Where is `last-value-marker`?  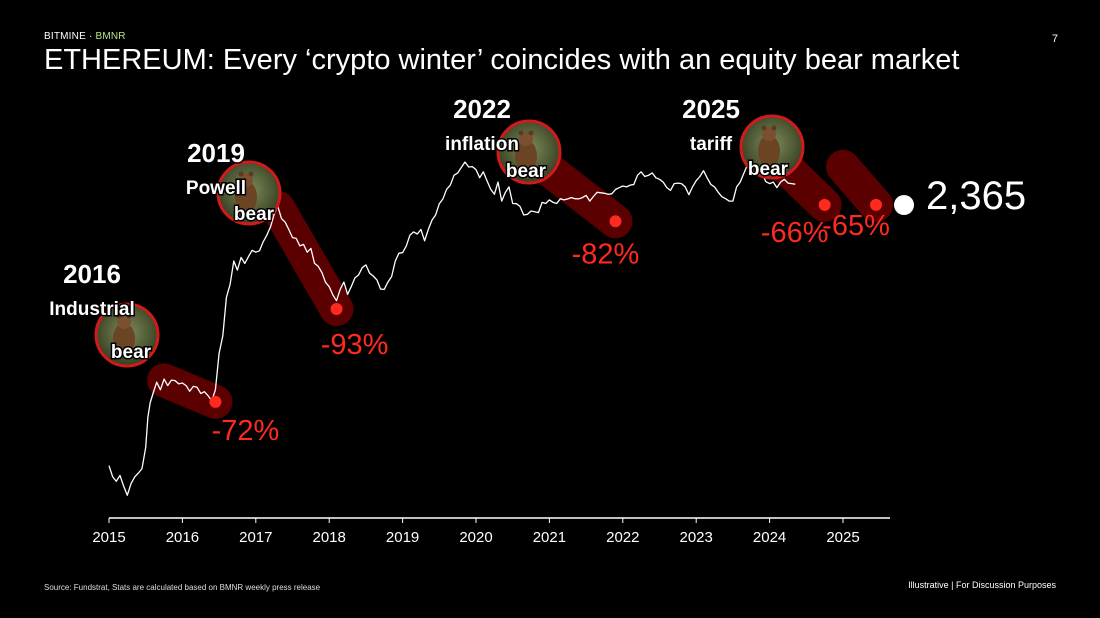 last-value-marker is located at coordinates (904, 205).